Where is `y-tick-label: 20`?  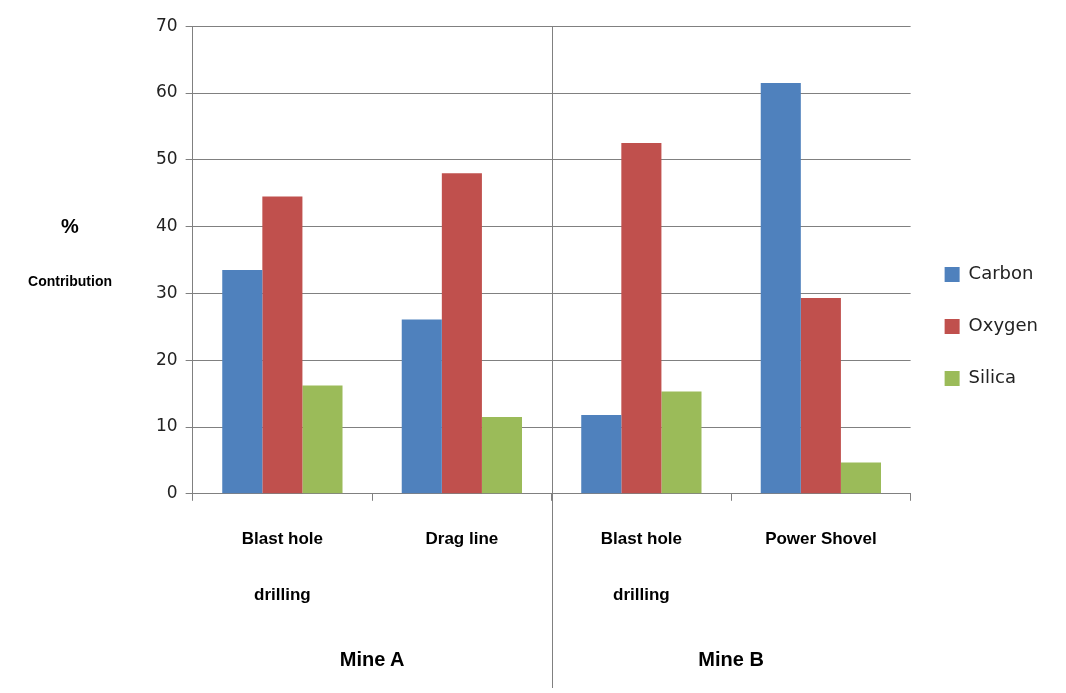 y-tick-label: 20 is located at coordinates (166, 358).